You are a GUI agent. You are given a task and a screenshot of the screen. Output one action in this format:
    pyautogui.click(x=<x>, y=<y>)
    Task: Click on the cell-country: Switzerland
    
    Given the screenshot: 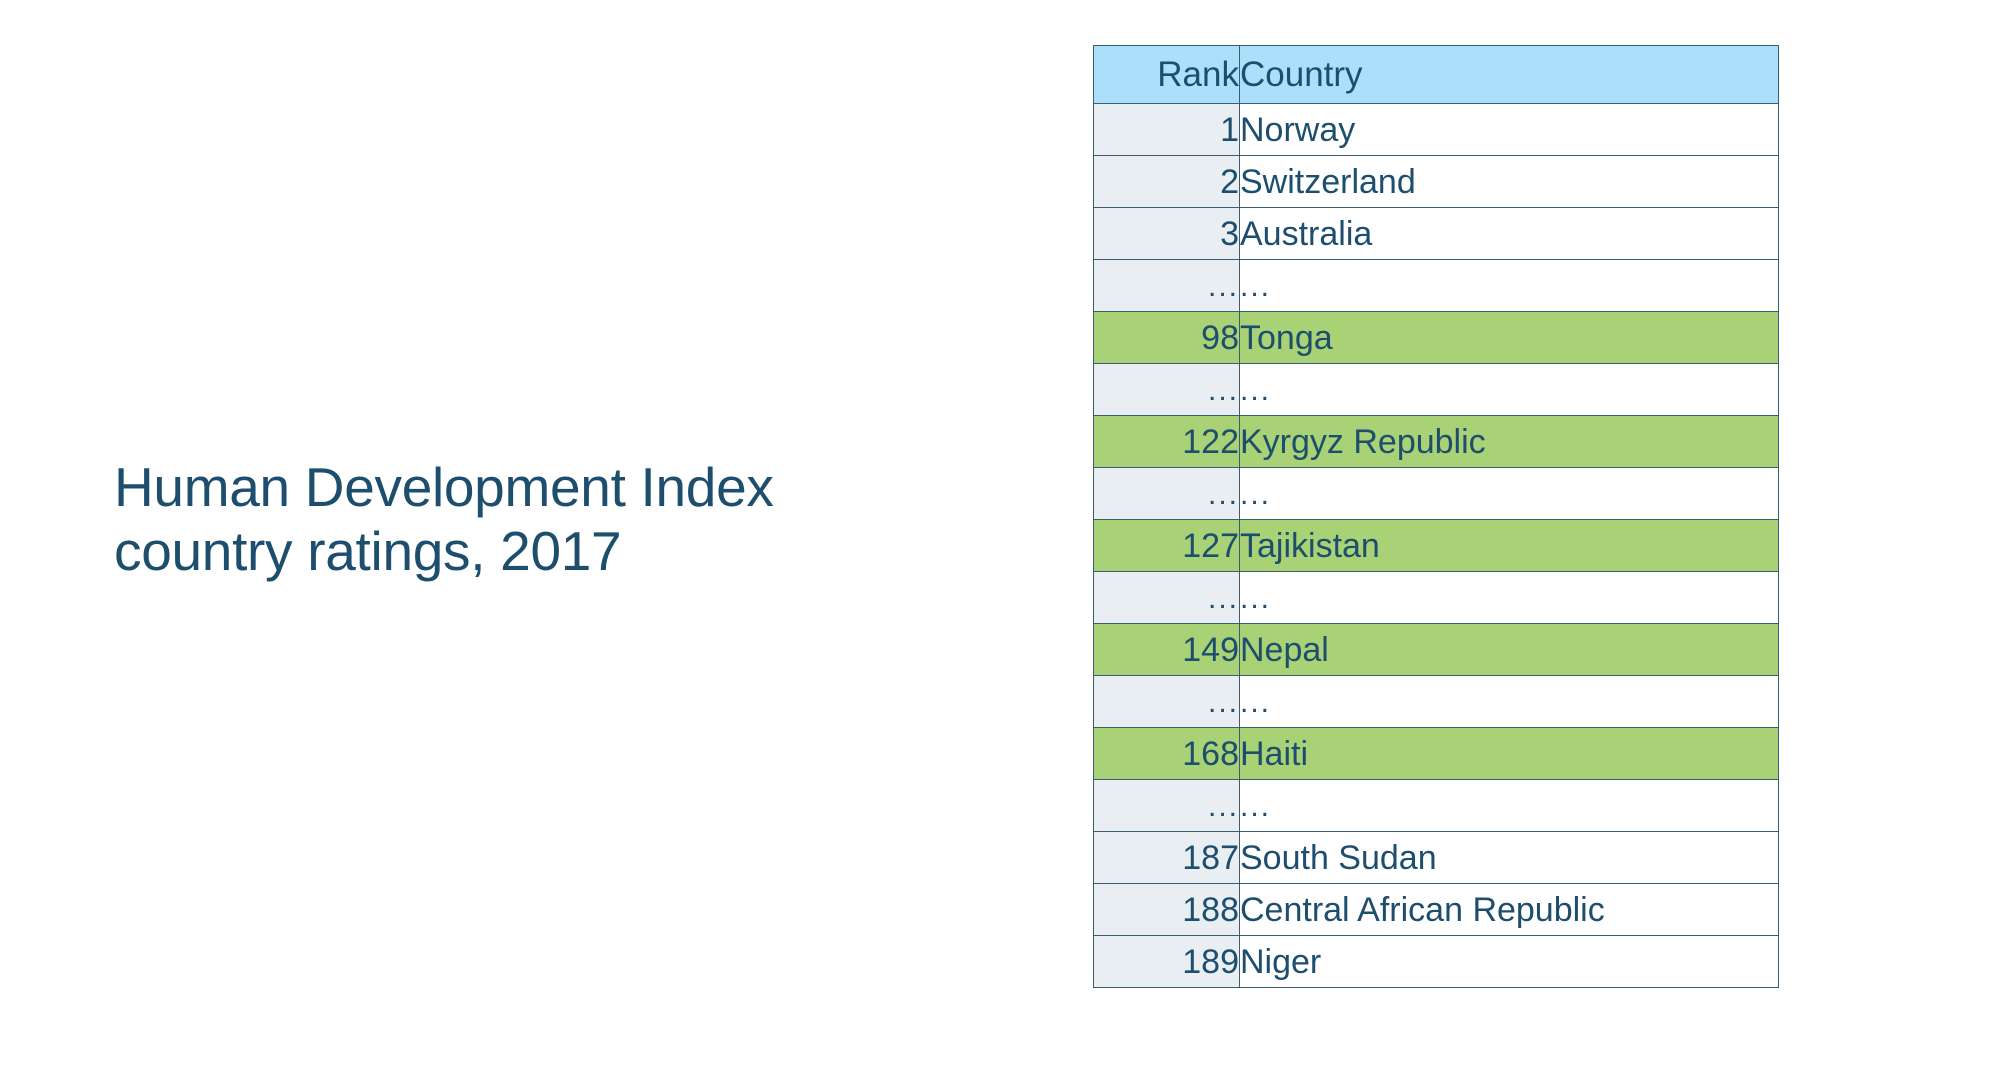 What is the action you would take?
    pyautogui.click(x=1509, y=181)
    